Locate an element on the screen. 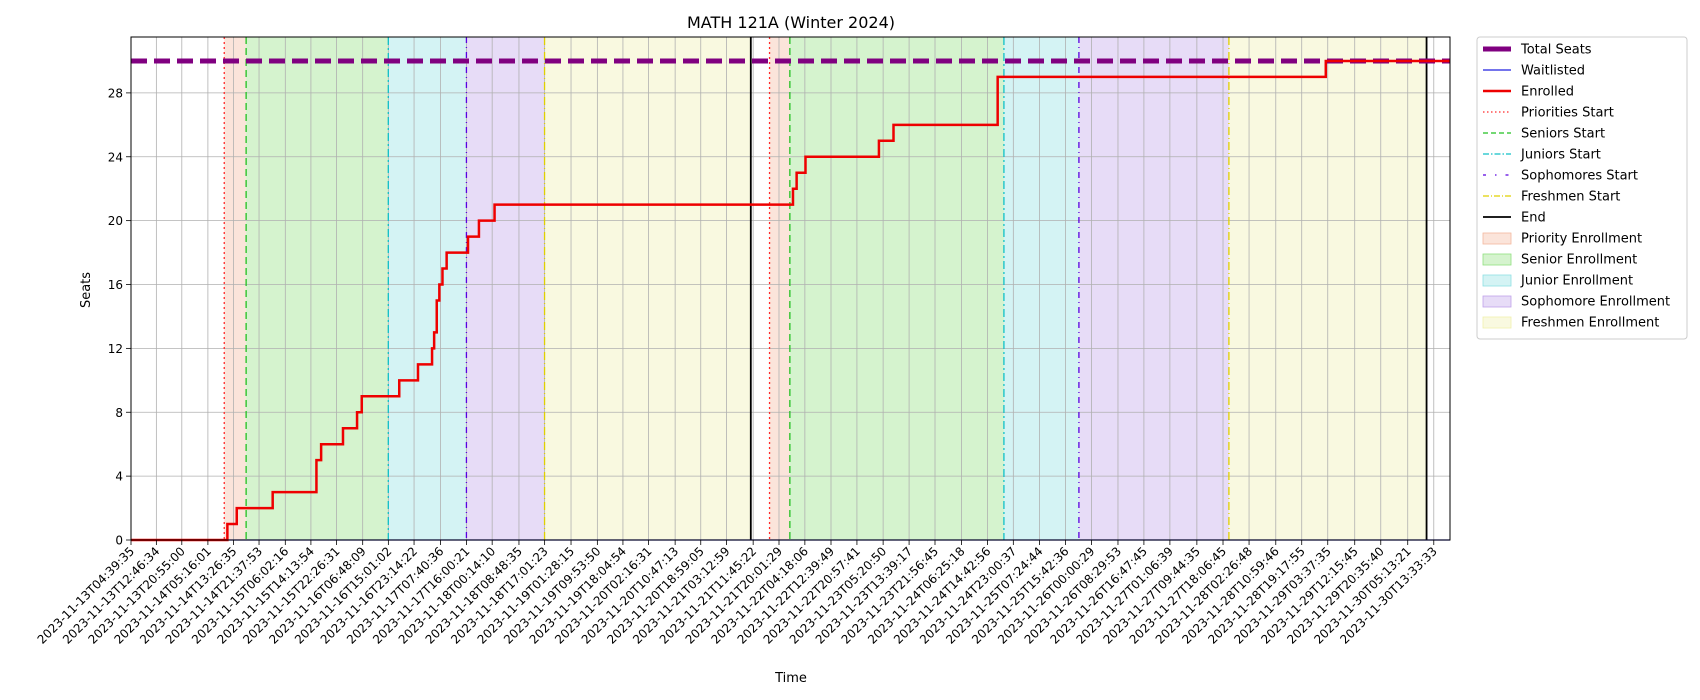  legend-box is located at coordinates (1582, 188).